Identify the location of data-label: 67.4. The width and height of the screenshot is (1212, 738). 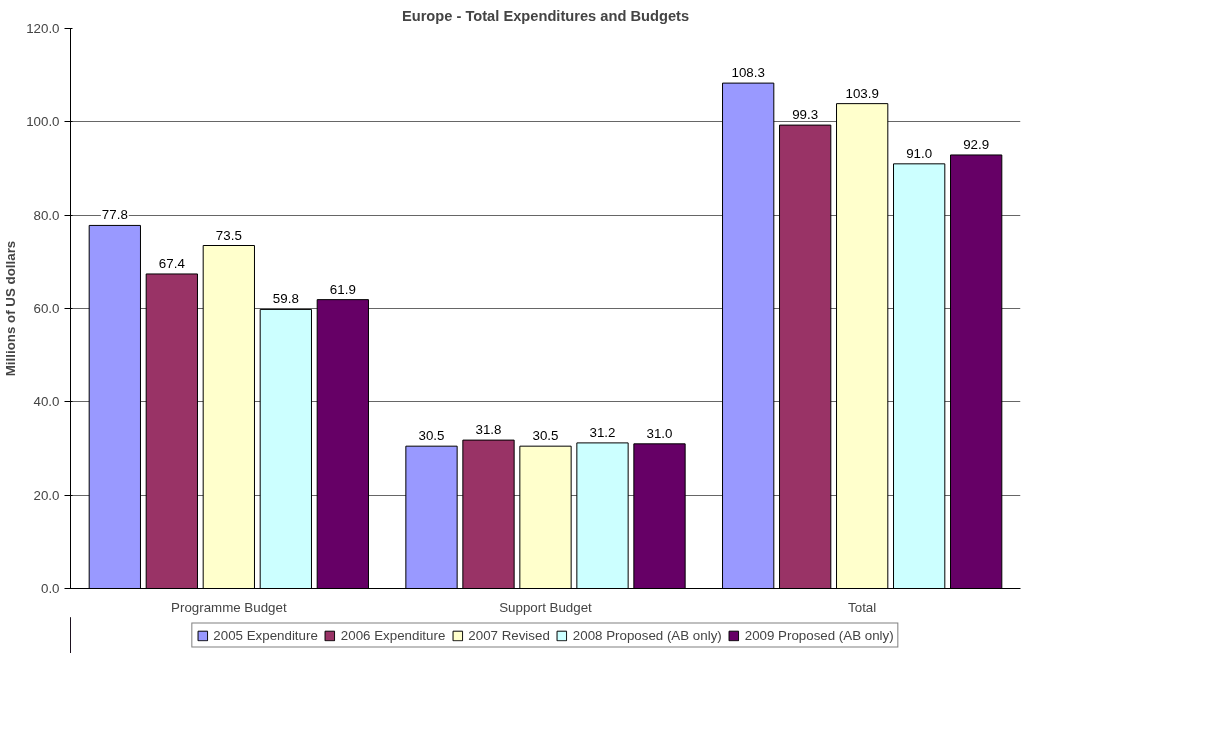
(172, 263).